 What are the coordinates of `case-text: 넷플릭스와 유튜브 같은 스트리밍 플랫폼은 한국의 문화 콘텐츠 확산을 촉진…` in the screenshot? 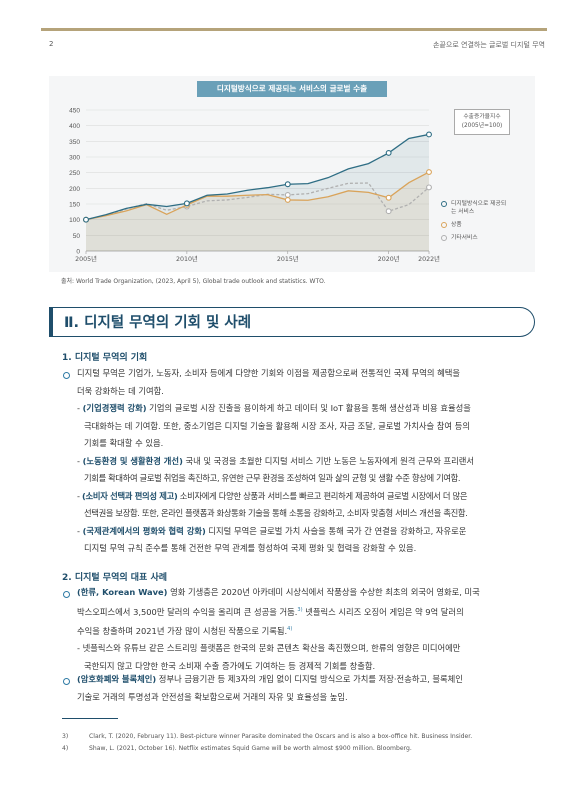 It's located at (271, 648).